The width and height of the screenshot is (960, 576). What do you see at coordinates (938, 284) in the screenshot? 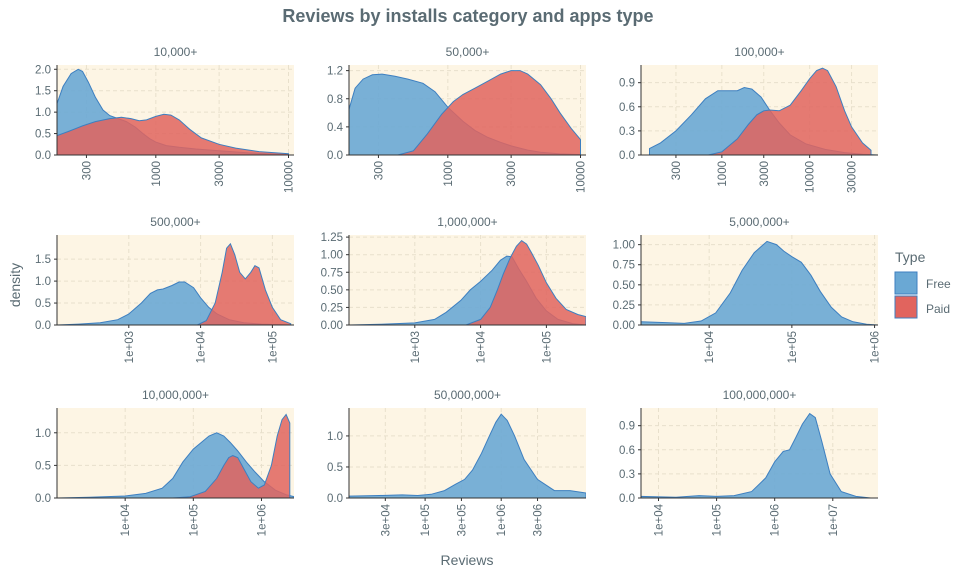
I see `legend-label-free: Free` at bounding box center [938, 284].